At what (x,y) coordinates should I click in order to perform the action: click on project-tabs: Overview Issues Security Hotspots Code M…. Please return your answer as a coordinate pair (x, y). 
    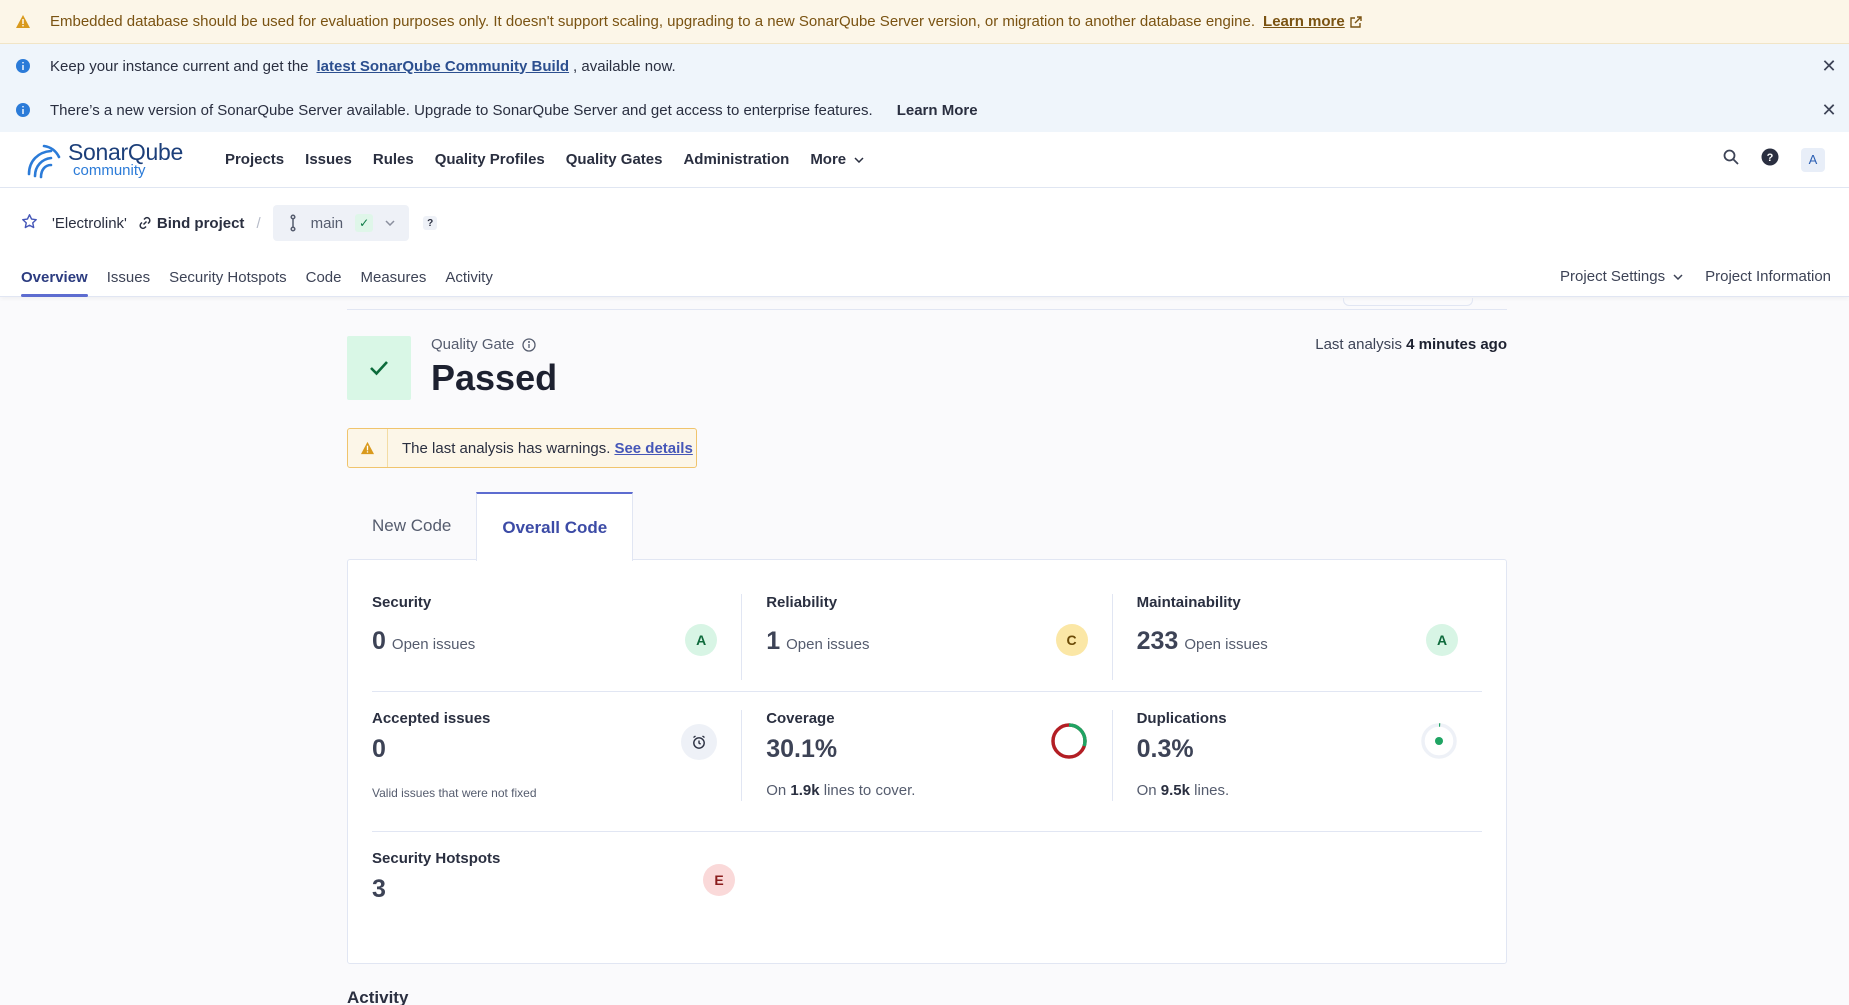
    Looking at the image, I should click on (924, 277).